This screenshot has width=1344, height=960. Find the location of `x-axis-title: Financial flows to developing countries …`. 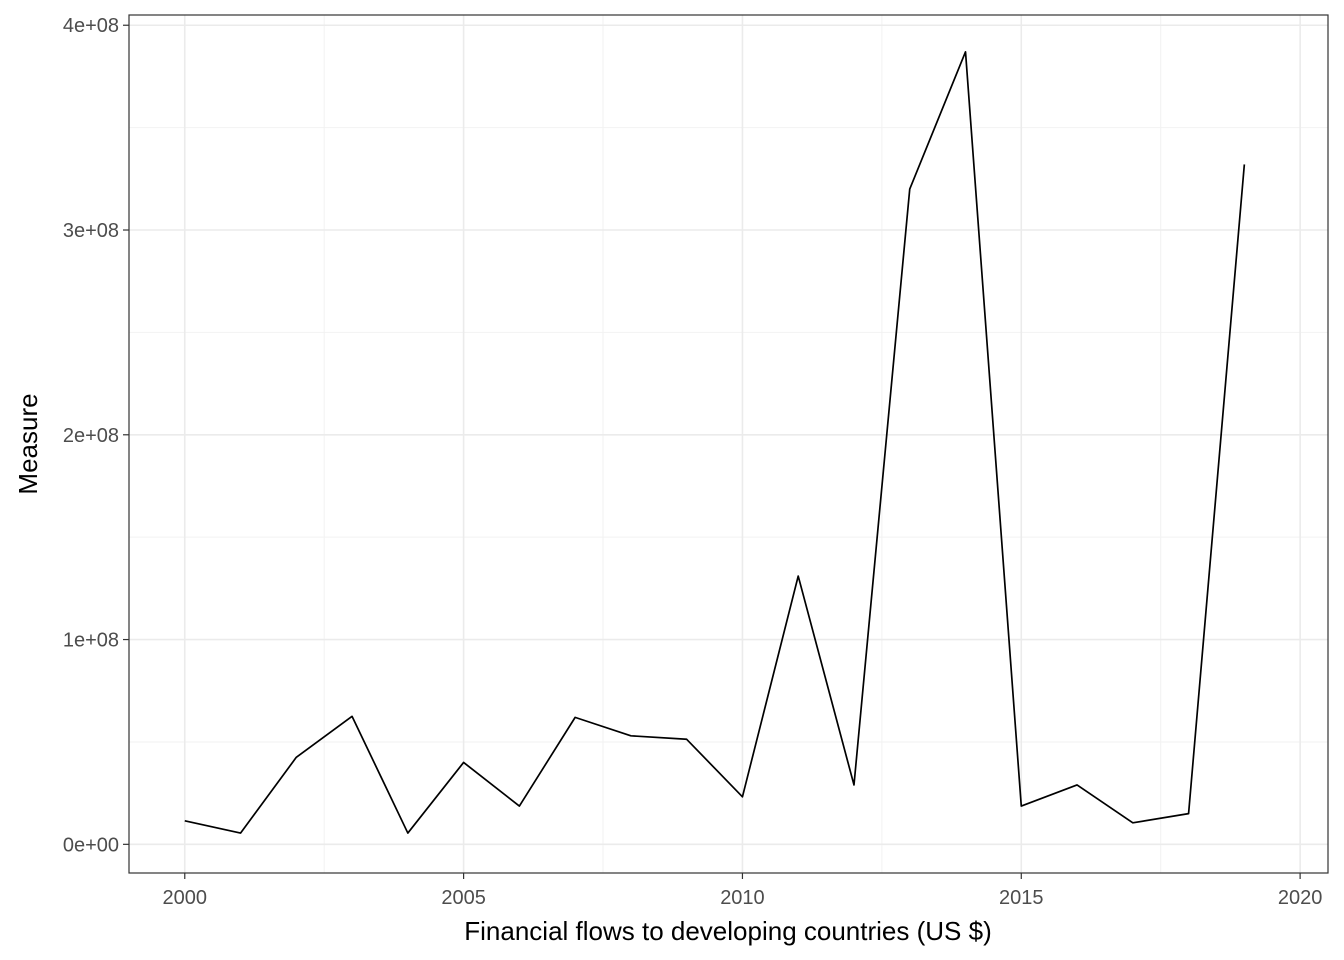

x-axis-title: Financial flows to developing countries … is located at coordinates (727, 931).